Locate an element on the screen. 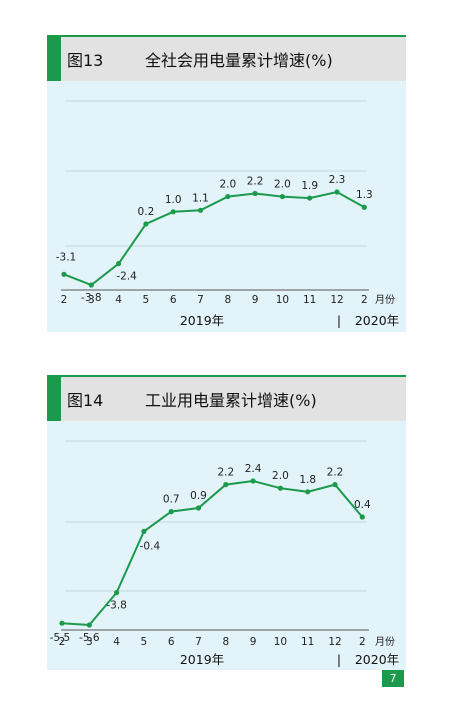  chart-header: 图13 全社会用电量累计增速(%) is located at coordinates (226, 59).